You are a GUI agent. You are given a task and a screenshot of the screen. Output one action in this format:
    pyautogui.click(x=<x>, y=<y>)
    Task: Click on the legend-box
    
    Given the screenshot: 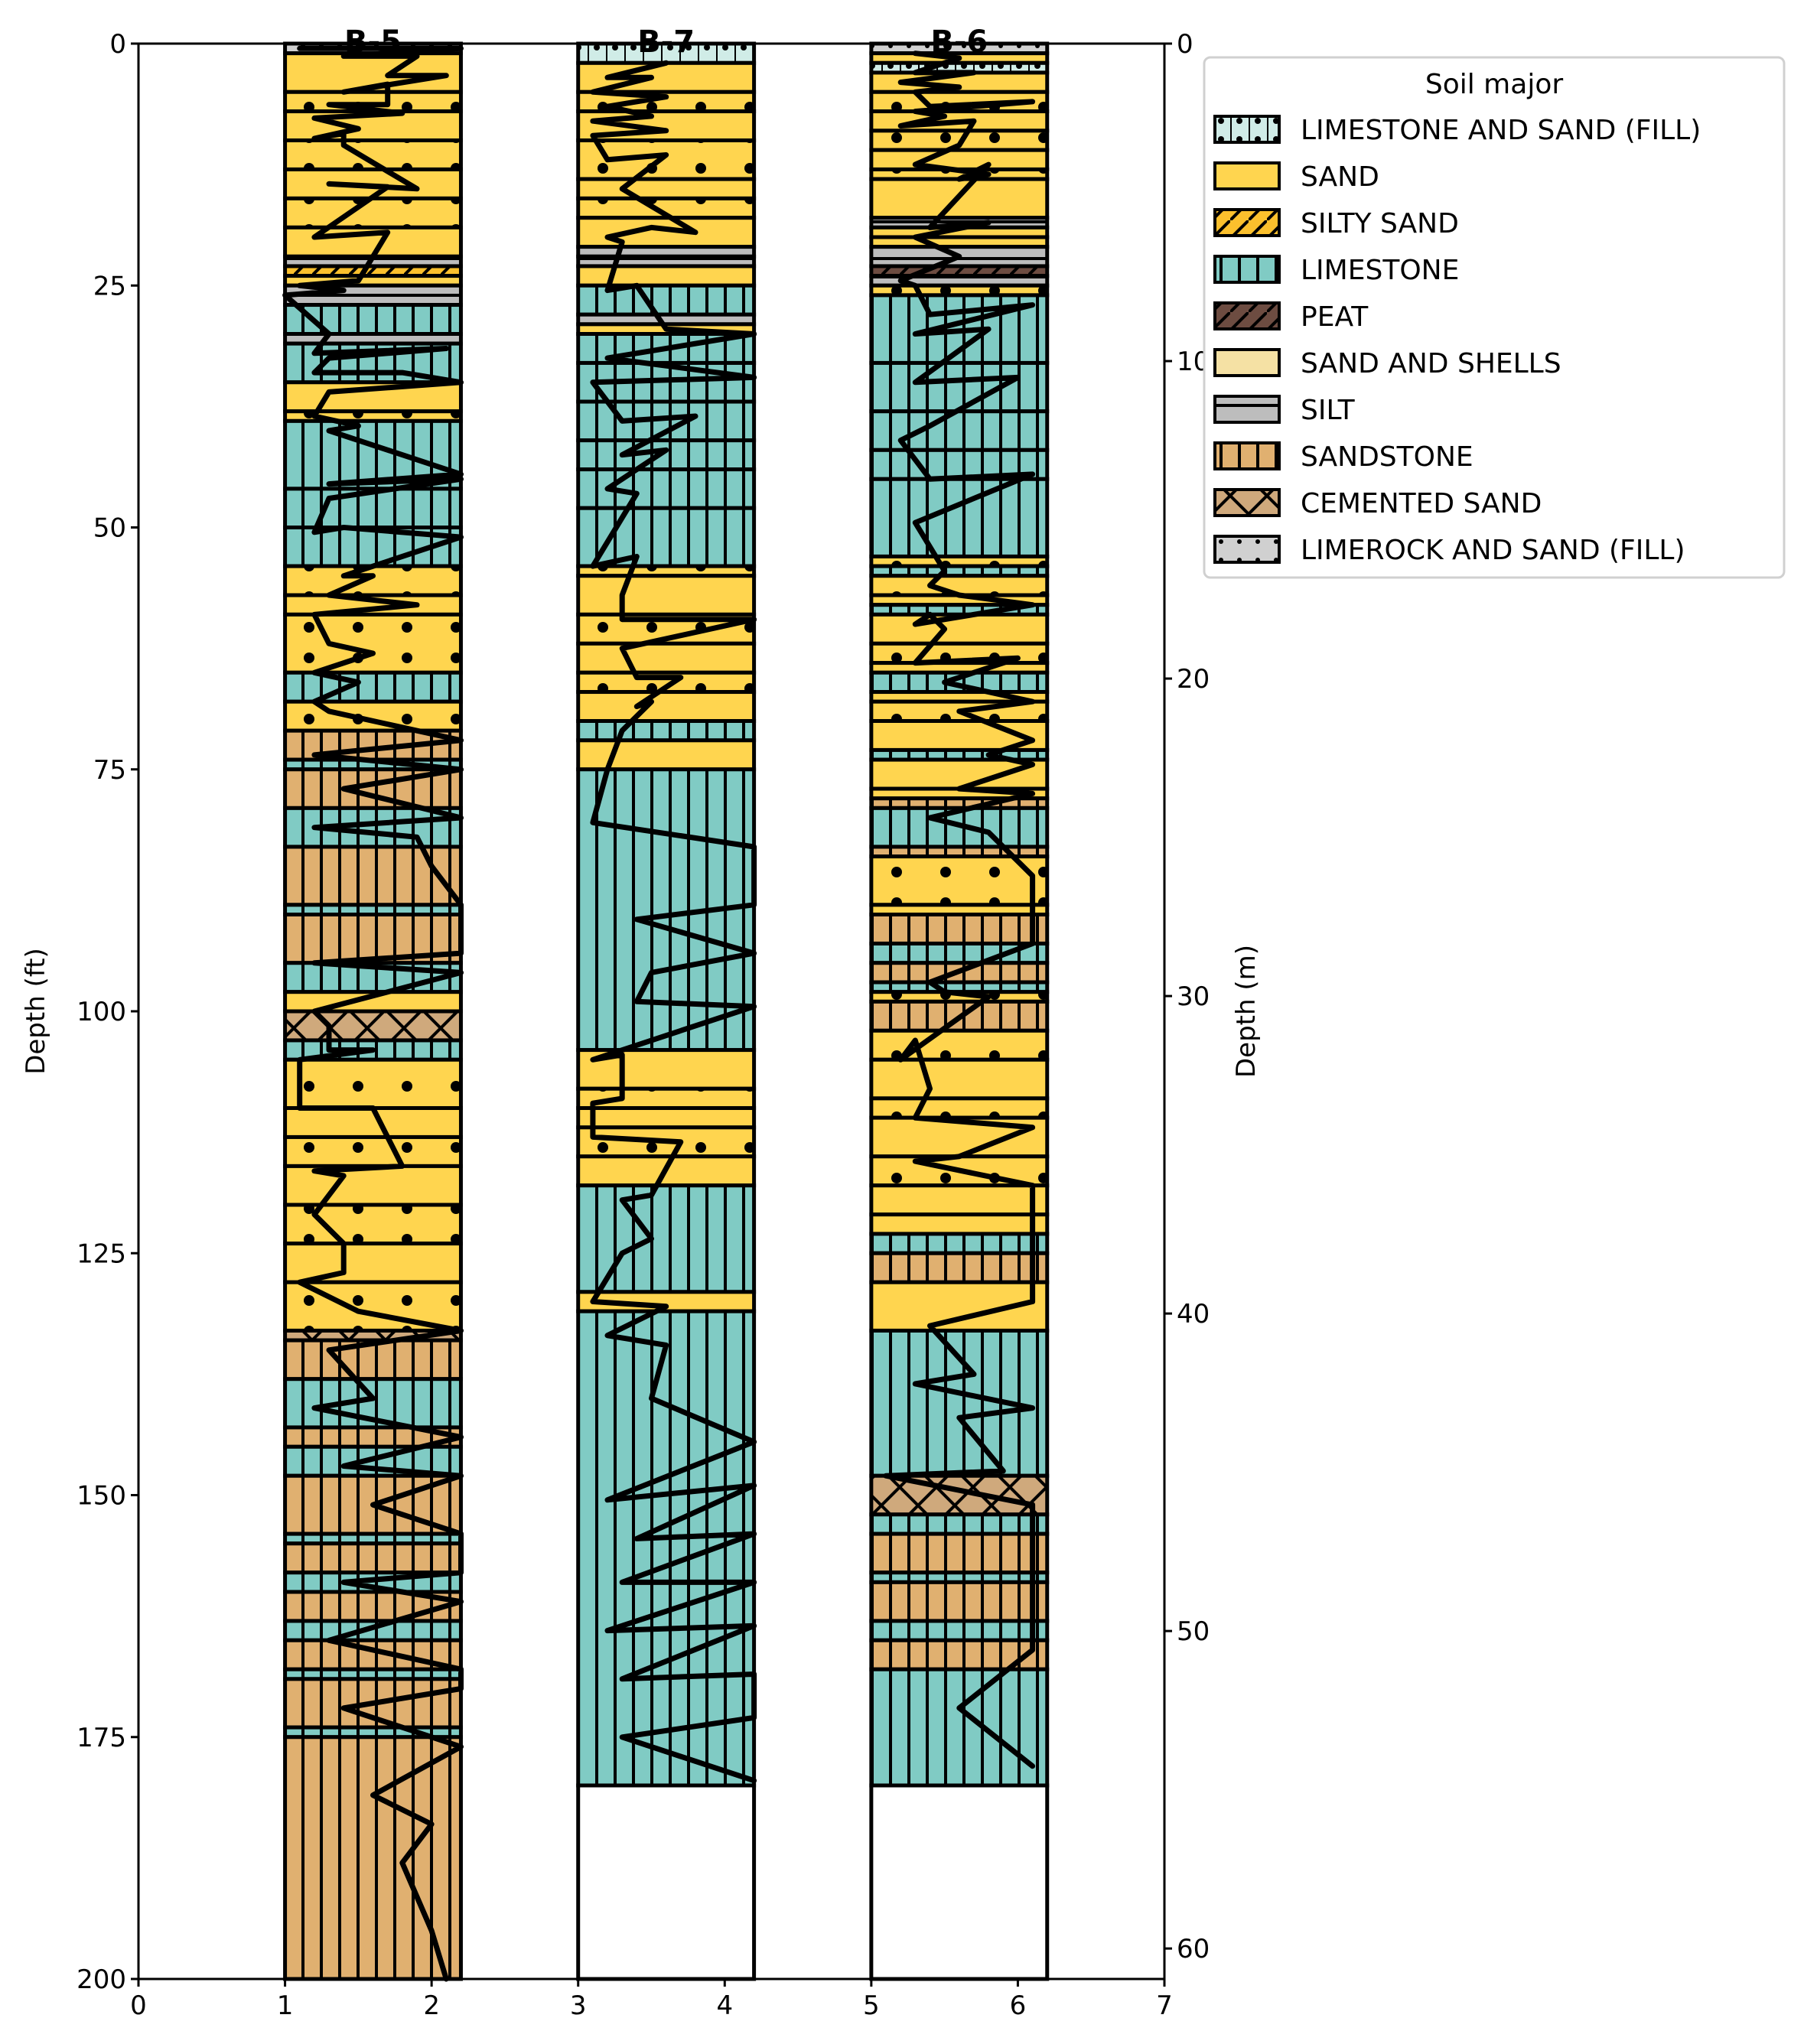 What is the action you would take?
    pyautogui.click(x=1494, y=317)
    